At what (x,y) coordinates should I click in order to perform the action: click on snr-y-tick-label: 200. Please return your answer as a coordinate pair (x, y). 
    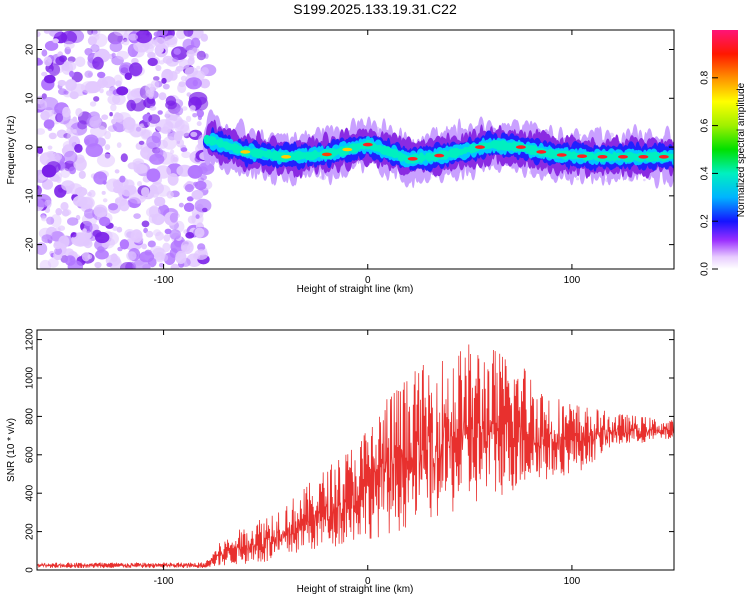
    Looking at the image, I should click on (30, 531).